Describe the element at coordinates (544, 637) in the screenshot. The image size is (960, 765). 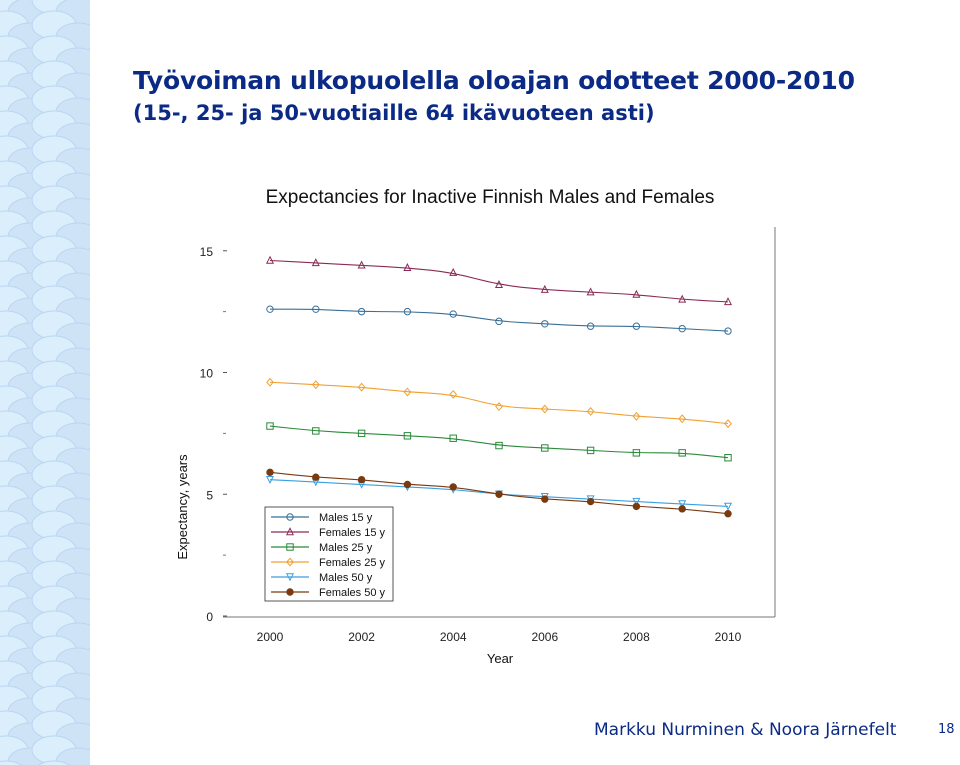
I see `x-tick-label: 2006` at that location.